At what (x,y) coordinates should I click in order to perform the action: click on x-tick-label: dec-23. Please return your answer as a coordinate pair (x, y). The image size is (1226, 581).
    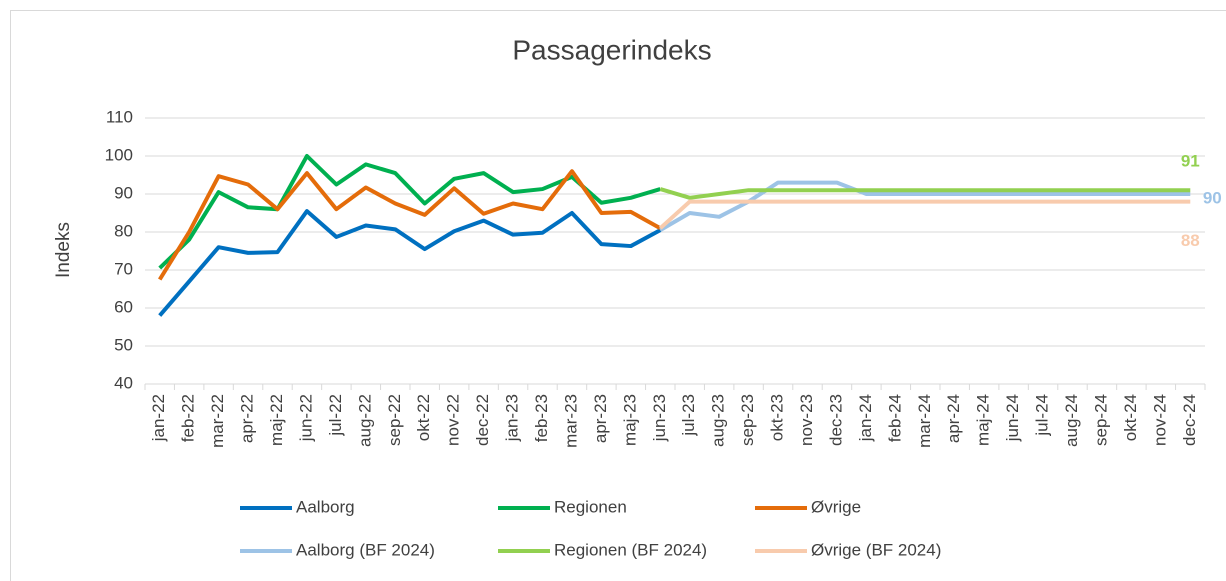
    Looking at the image, I should click on (835, 420).